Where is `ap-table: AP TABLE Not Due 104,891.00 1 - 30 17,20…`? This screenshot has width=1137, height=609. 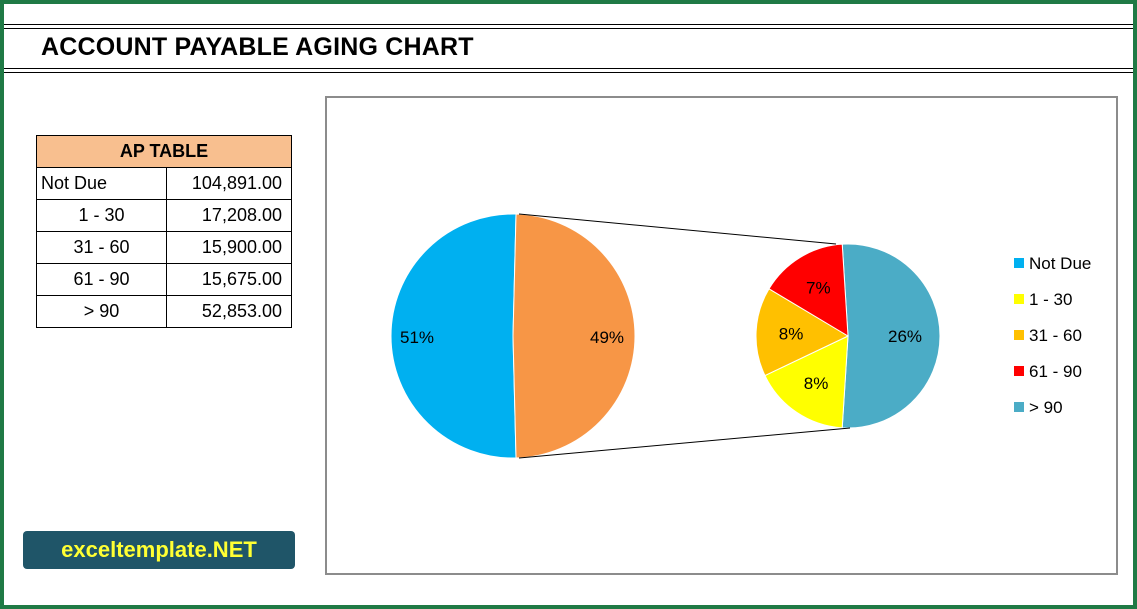
ap-table: AP TABLE Not Due 104,891.00 1 - 30 17,20… is located at coordinates (164, 231).